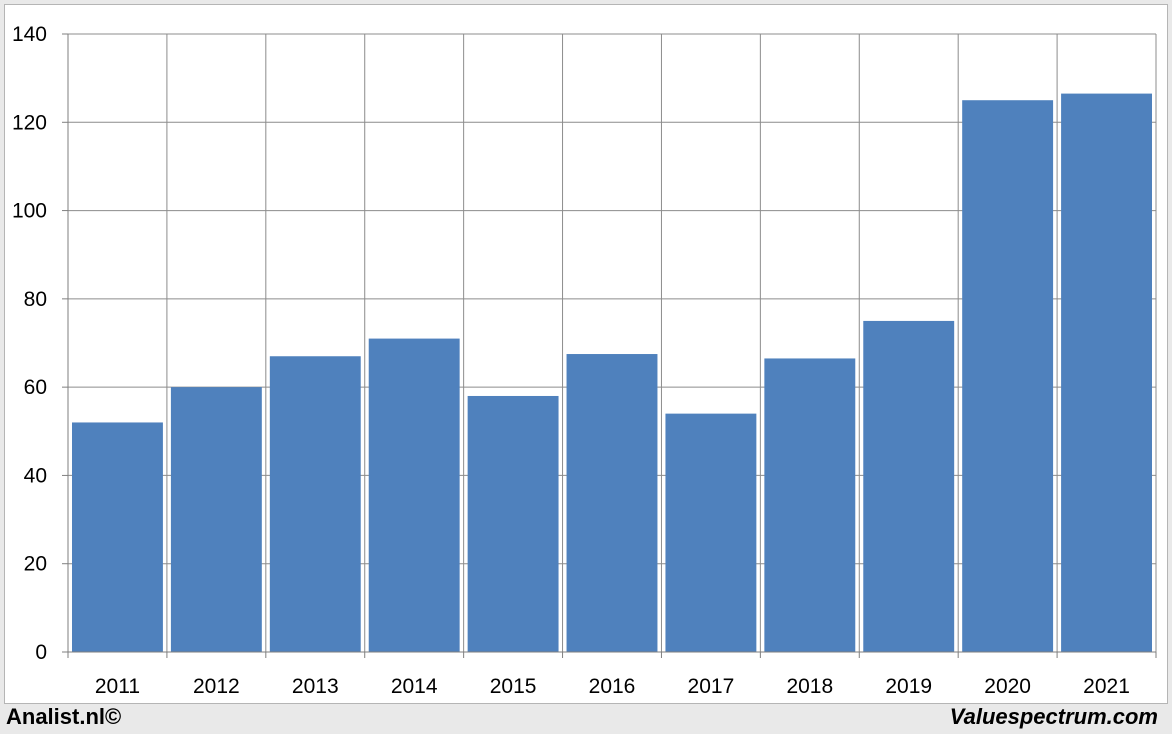 The image size is (1172, 734). Describe the element at coordinates (809, 686) in the screenshot. I see `x-tick-label-2018: 2018` at that location.